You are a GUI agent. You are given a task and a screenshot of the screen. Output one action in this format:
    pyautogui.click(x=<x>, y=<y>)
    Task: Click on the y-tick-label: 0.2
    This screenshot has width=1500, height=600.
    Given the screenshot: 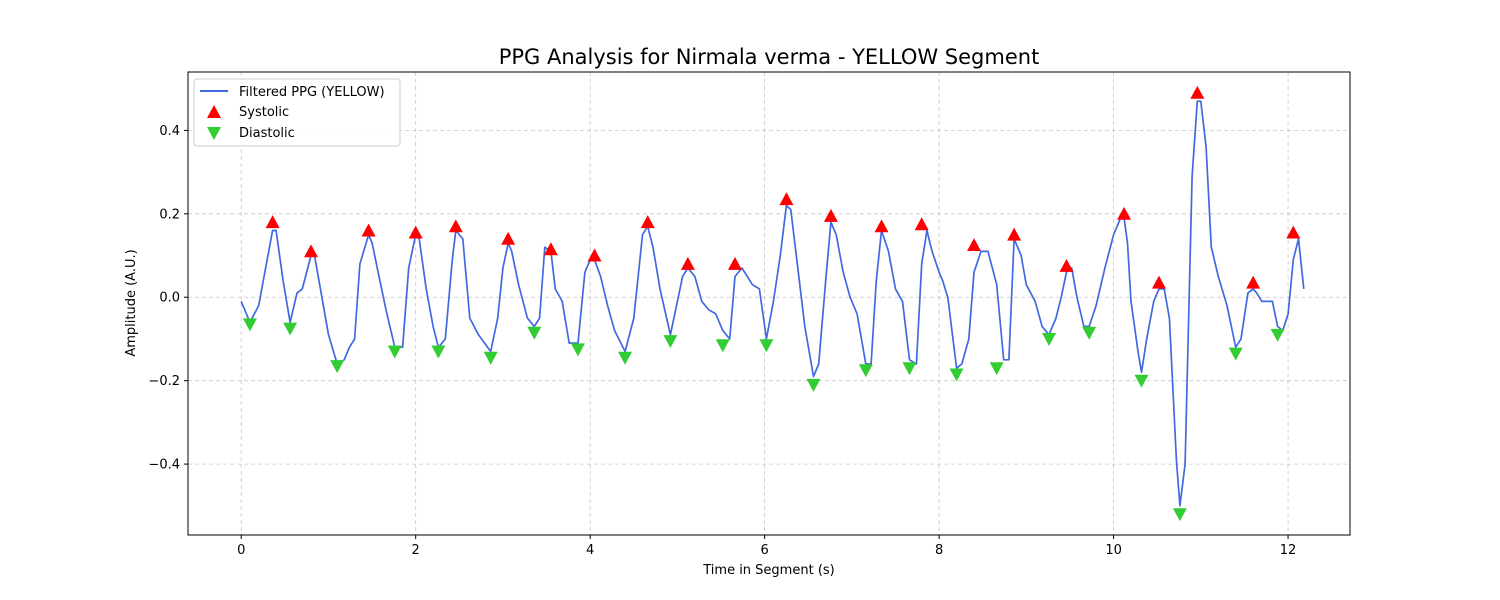 What is the action you would take?
    pyautogui.click(x=169, y=214)
    